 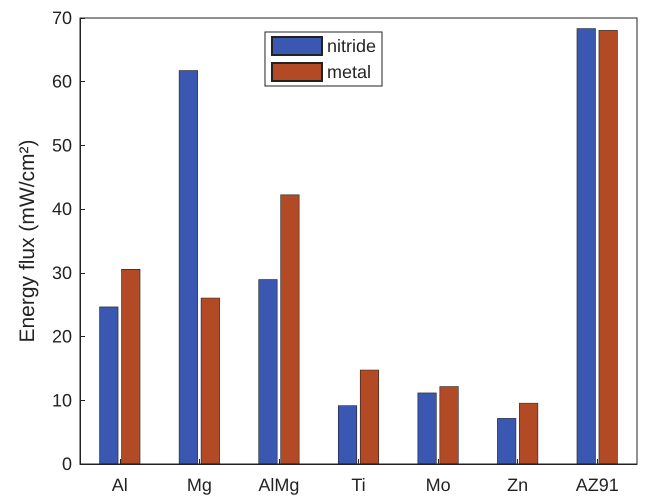 I want to click on y-tick-label: 60, so click(x=62, y=82).